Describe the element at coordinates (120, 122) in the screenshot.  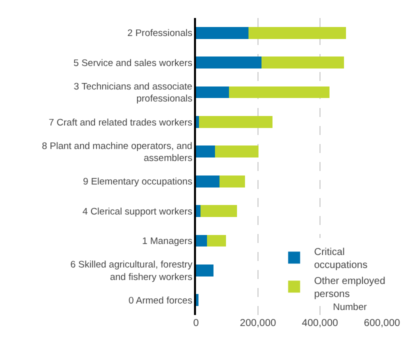
I see `y-tick-label: 7 Craft and related trades workers` at that location.